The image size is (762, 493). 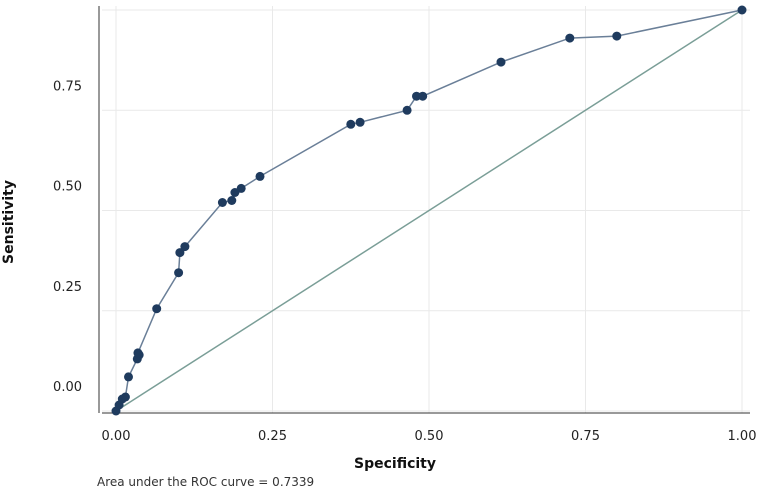 What do you see at coordinates (67, 86) in the screenshot?
I see `y-tick-label: 0.75` at bounding box center [67, 86].